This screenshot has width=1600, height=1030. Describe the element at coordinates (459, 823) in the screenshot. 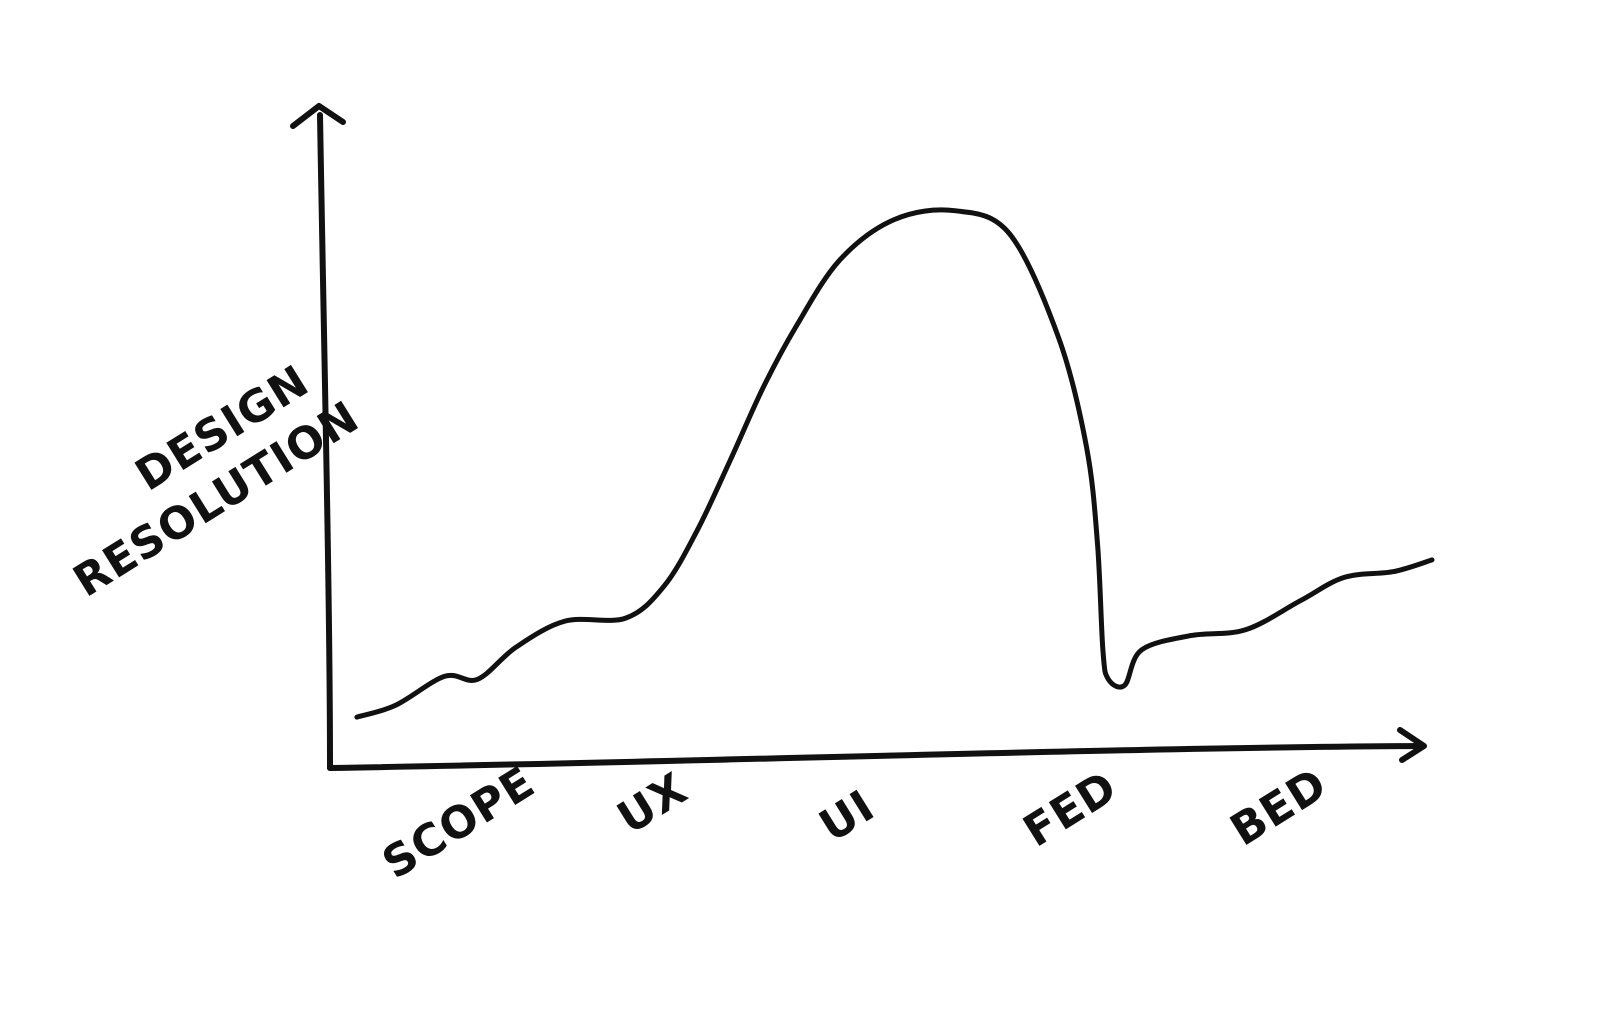

I see `x-tick-label-scope: SCOPE` at that location.